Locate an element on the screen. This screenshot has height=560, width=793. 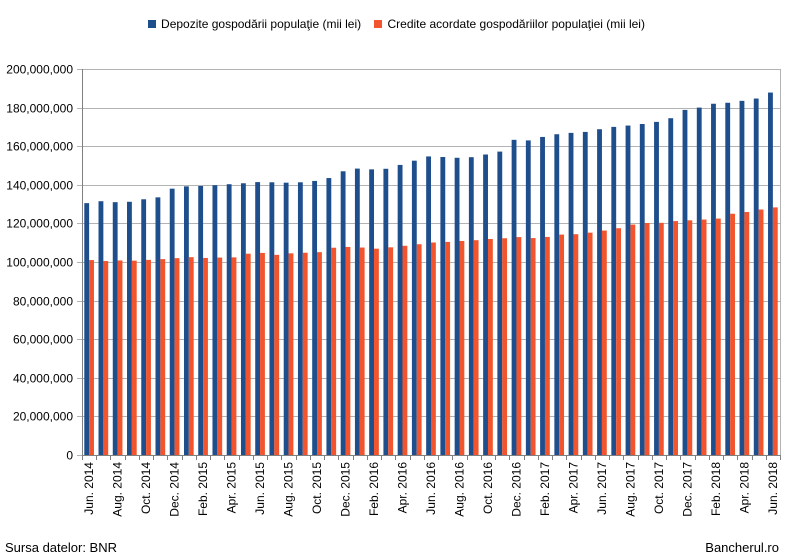
legend-swatch-deposits is located at coordinates (152, 24).